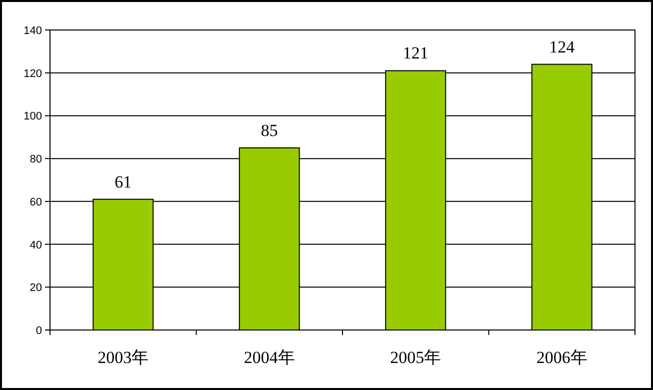 Image resolution: width=653 pixels, height=390 pixels. What do you see at coordinates (33, 116) in the screenshot?
I see `y-tick-label: 100` at bounding box center [33, 116].